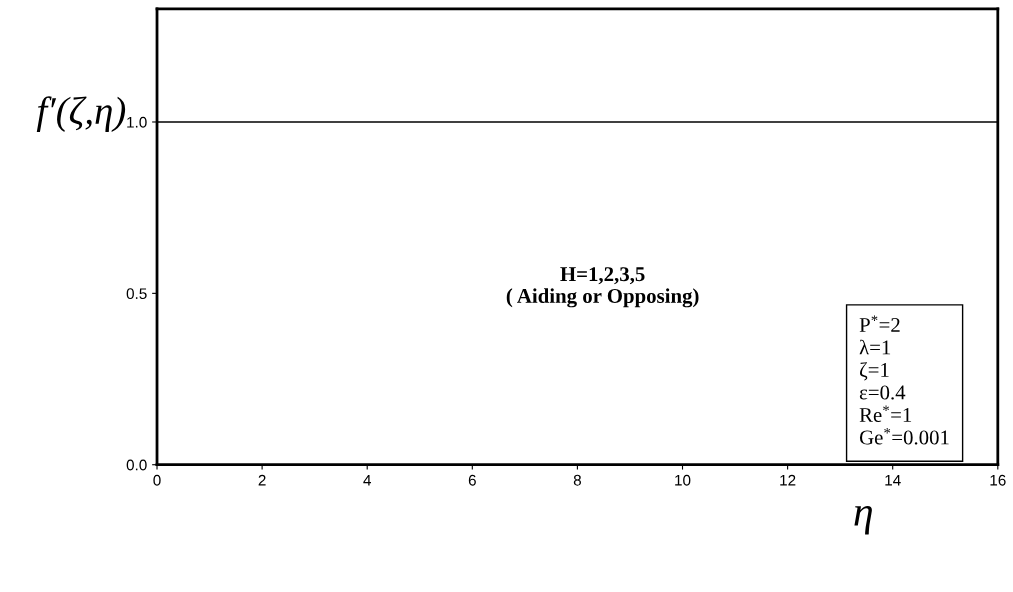 The width and height of the screenshot is (1013, 592). Describe the element at coordinates (137, 122) in the screenshot. I see `y-tick-label: 1.0` at that location.